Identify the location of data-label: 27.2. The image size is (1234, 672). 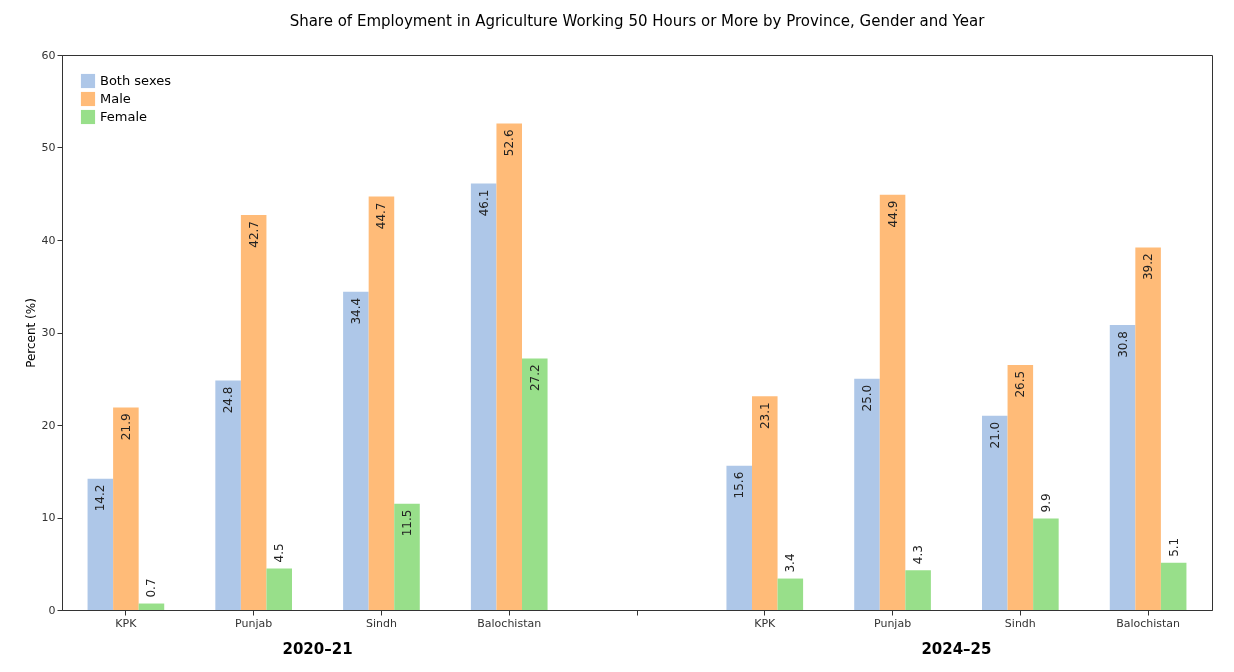
(534, 378).